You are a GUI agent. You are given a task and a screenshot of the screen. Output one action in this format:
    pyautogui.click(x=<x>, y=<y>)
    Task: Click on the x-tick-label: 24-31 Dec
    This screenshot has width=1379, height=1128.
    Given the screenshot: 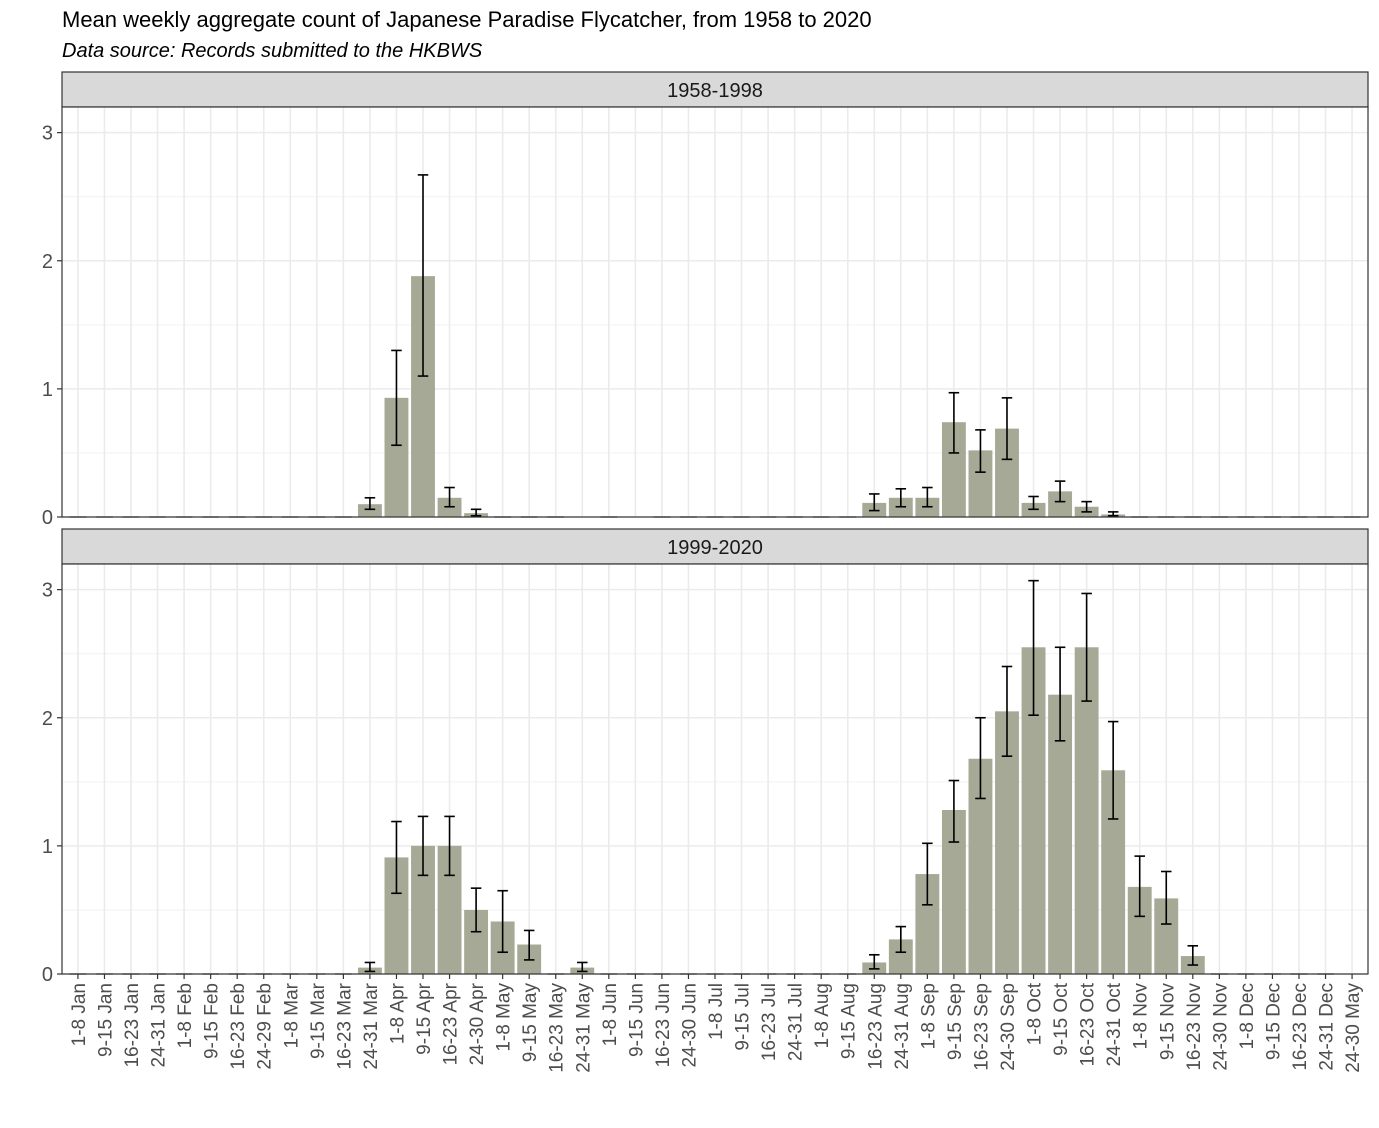 What is the action you would take?
    pyautogui.click(x=1327, y=1027)
    